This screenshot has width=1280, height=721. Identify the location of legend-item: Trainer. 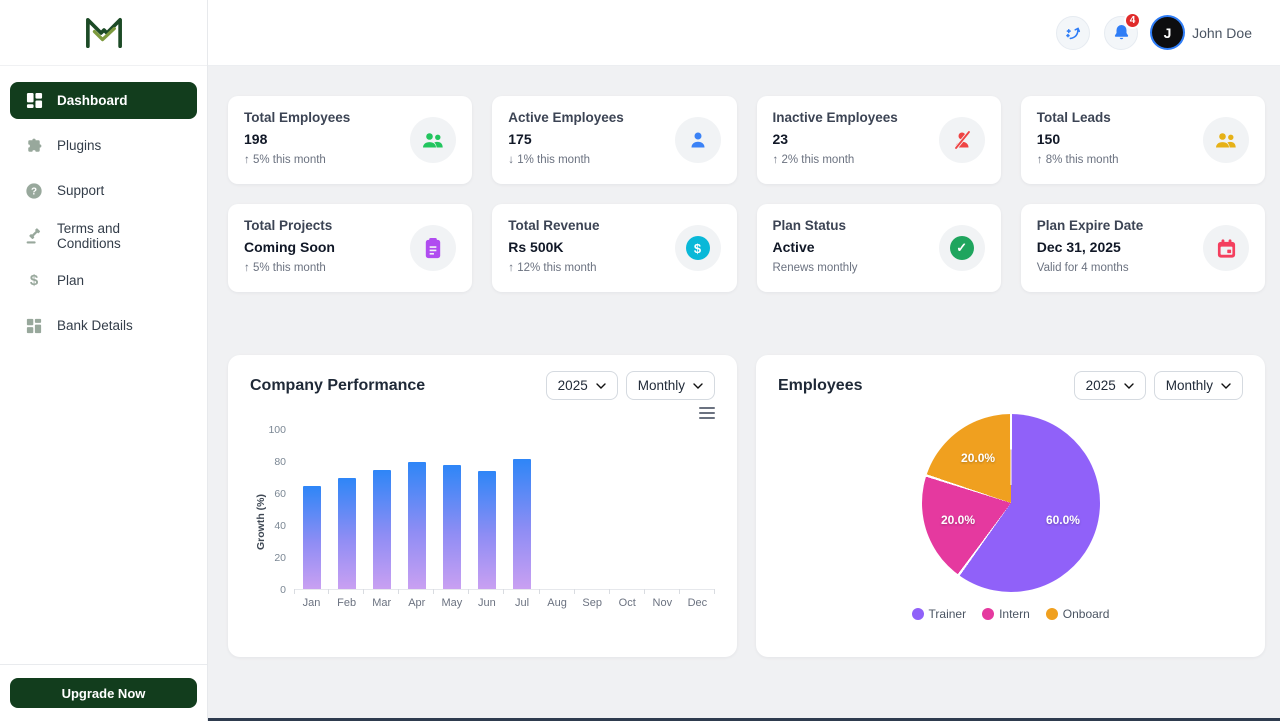
(939, 614).